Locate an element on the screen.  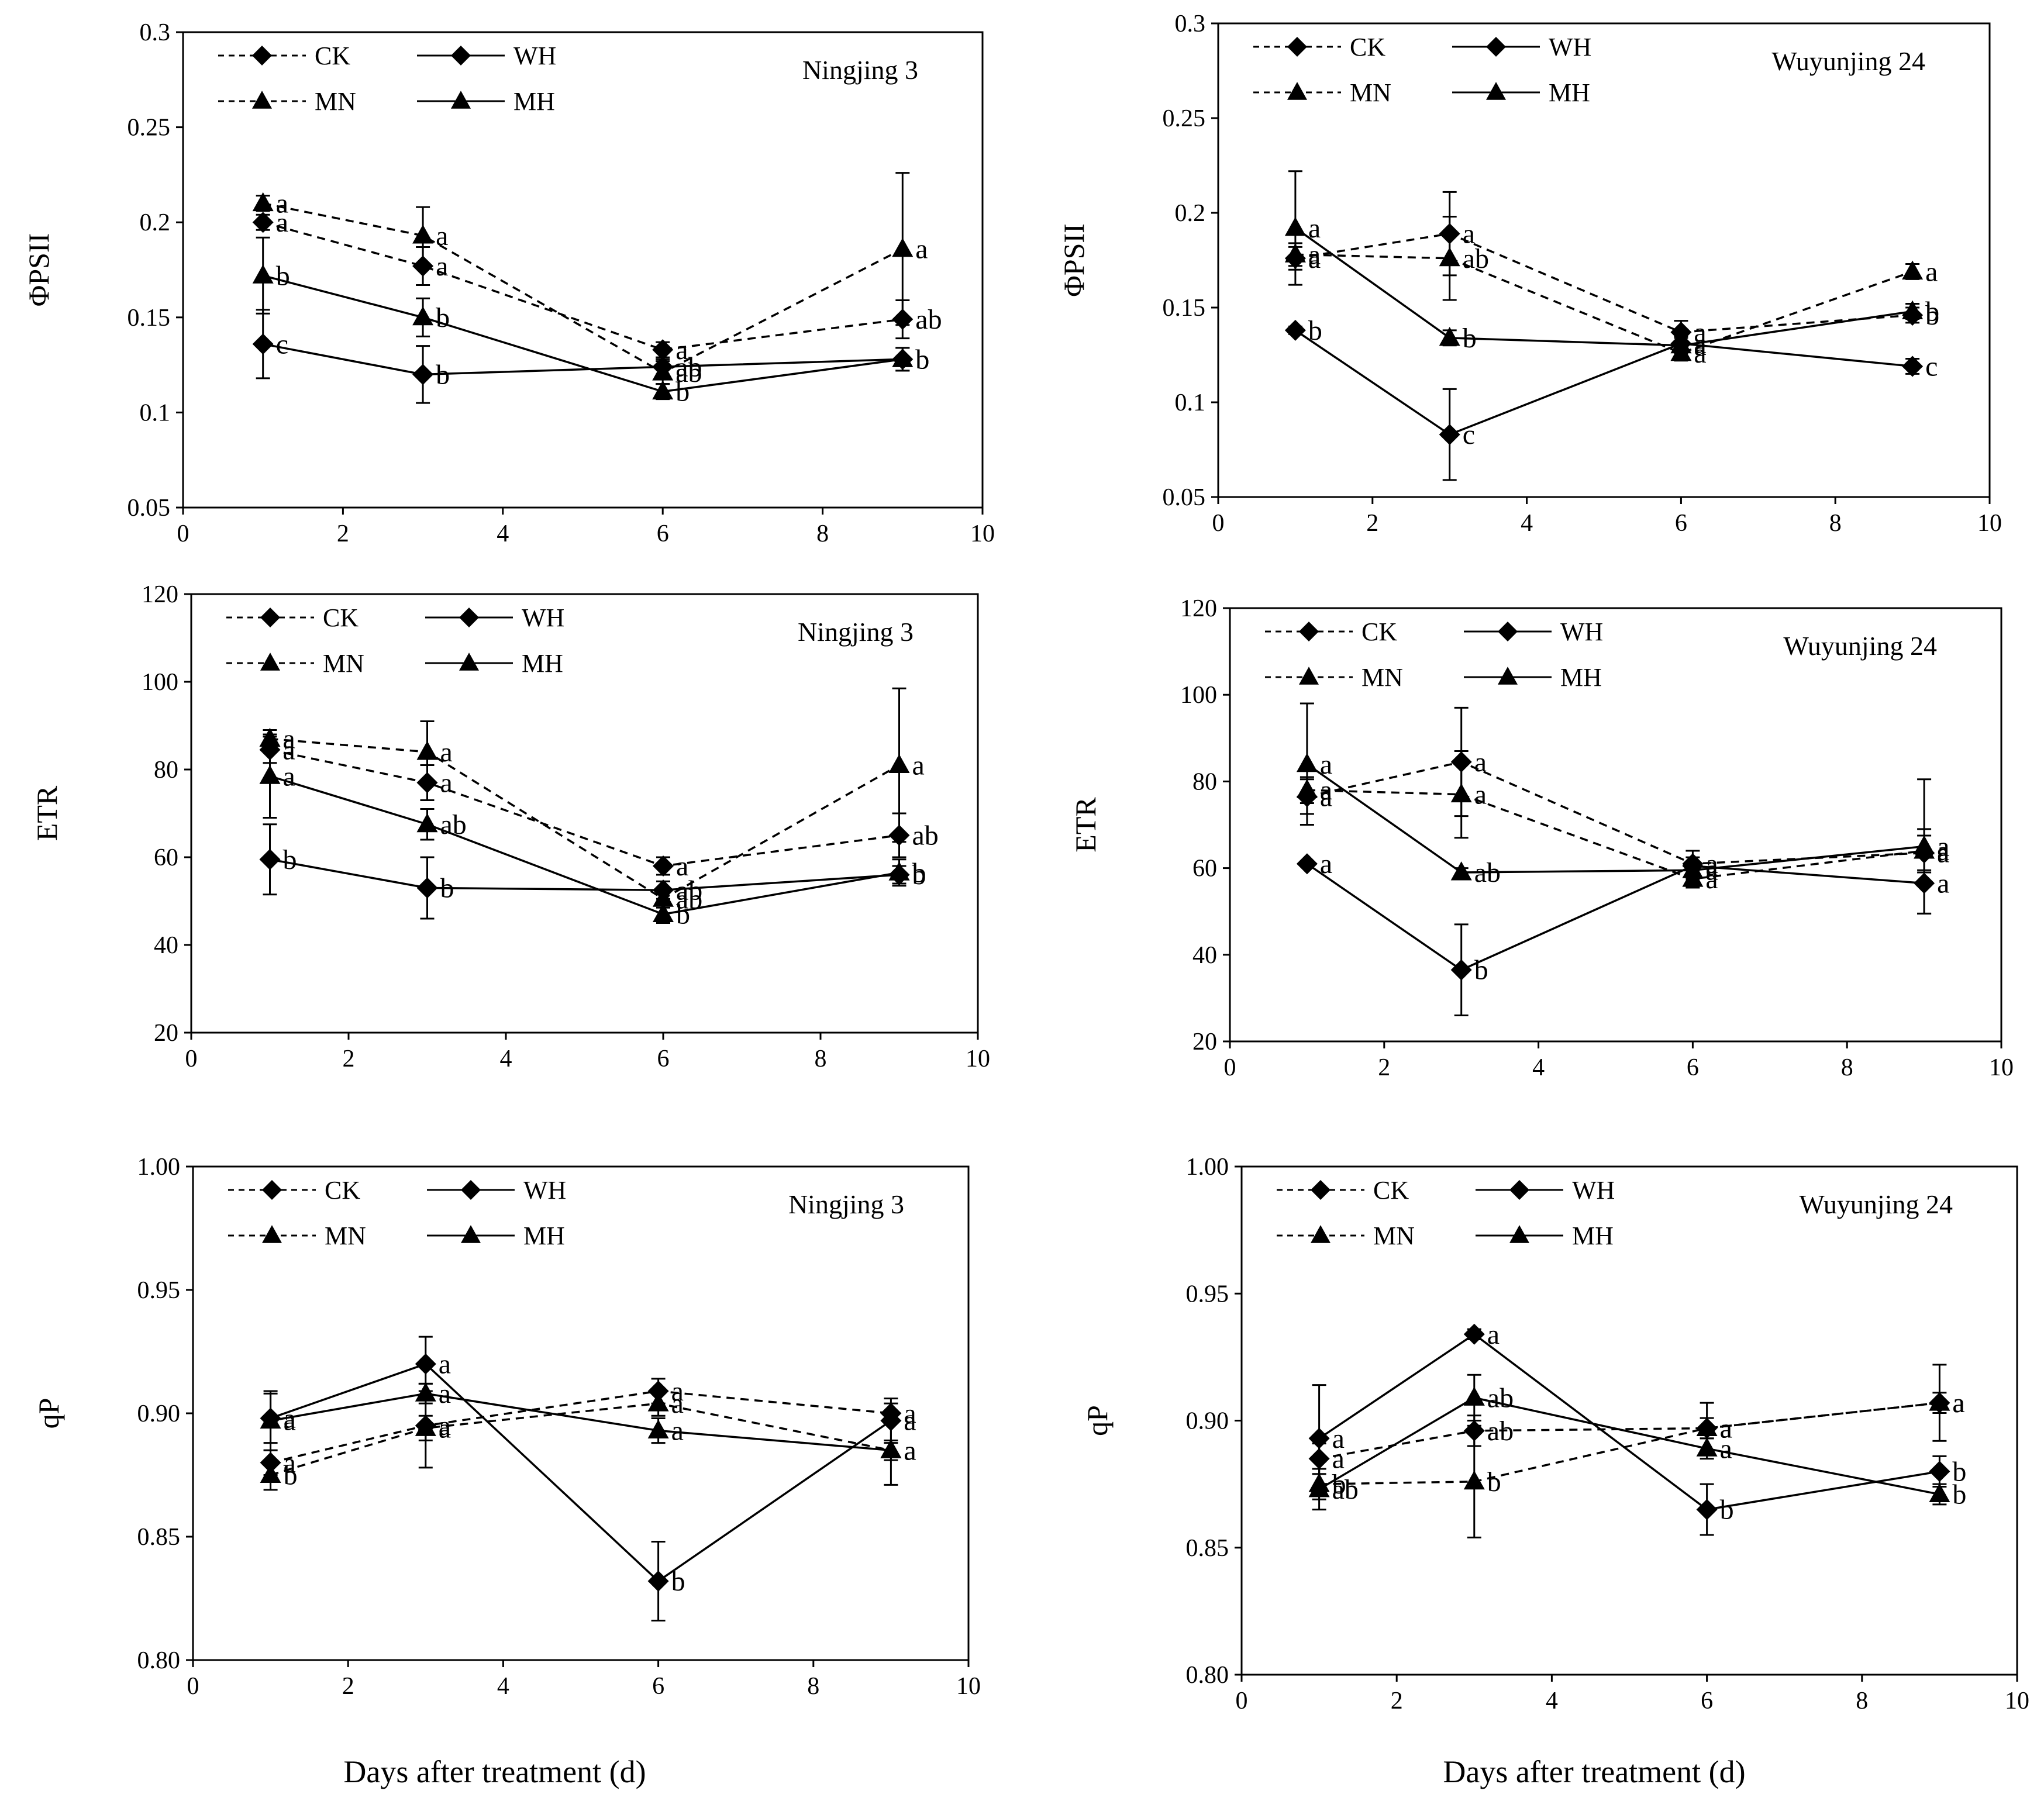
y-tick-label: 0.1 is located at coordinates (155, 413).